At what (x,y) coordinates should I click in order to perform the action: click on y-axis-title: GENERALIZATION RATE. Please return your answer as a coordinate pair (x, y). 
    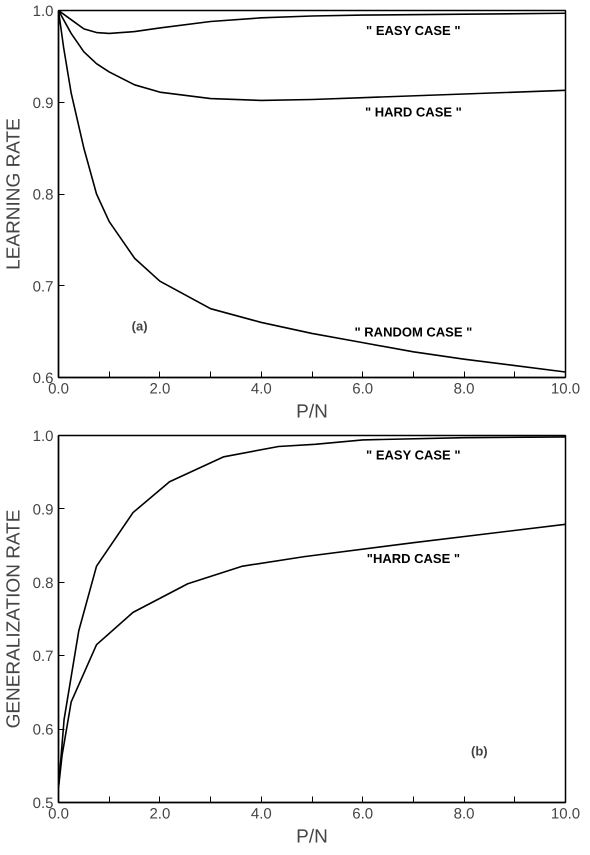
    Looking at the image, I should click on (14, 619).